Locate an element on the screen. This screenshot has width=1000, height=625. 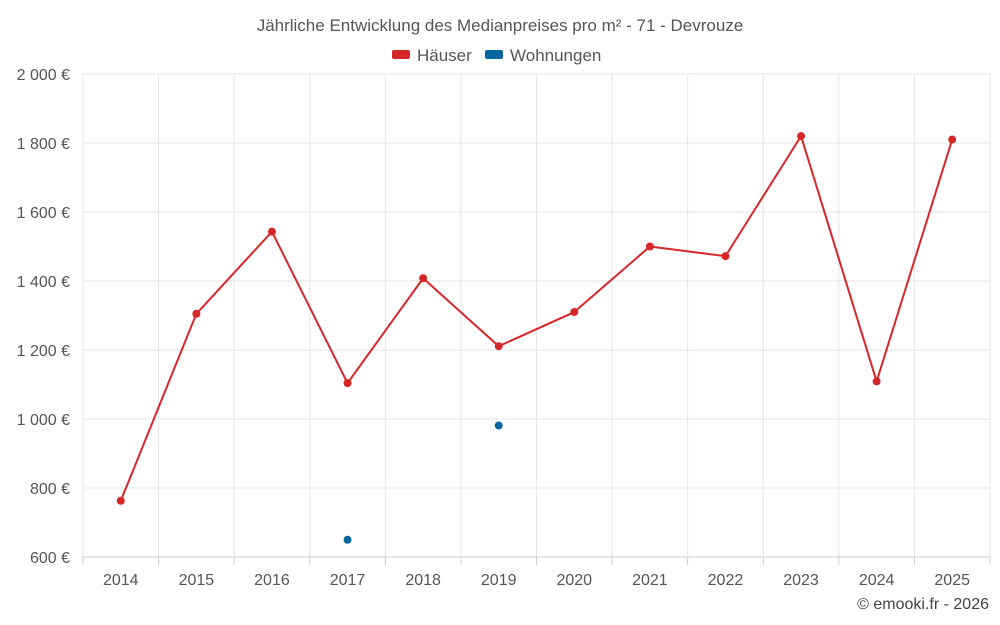
y-tick-label: 800 € is located at coordinates (50, 489).